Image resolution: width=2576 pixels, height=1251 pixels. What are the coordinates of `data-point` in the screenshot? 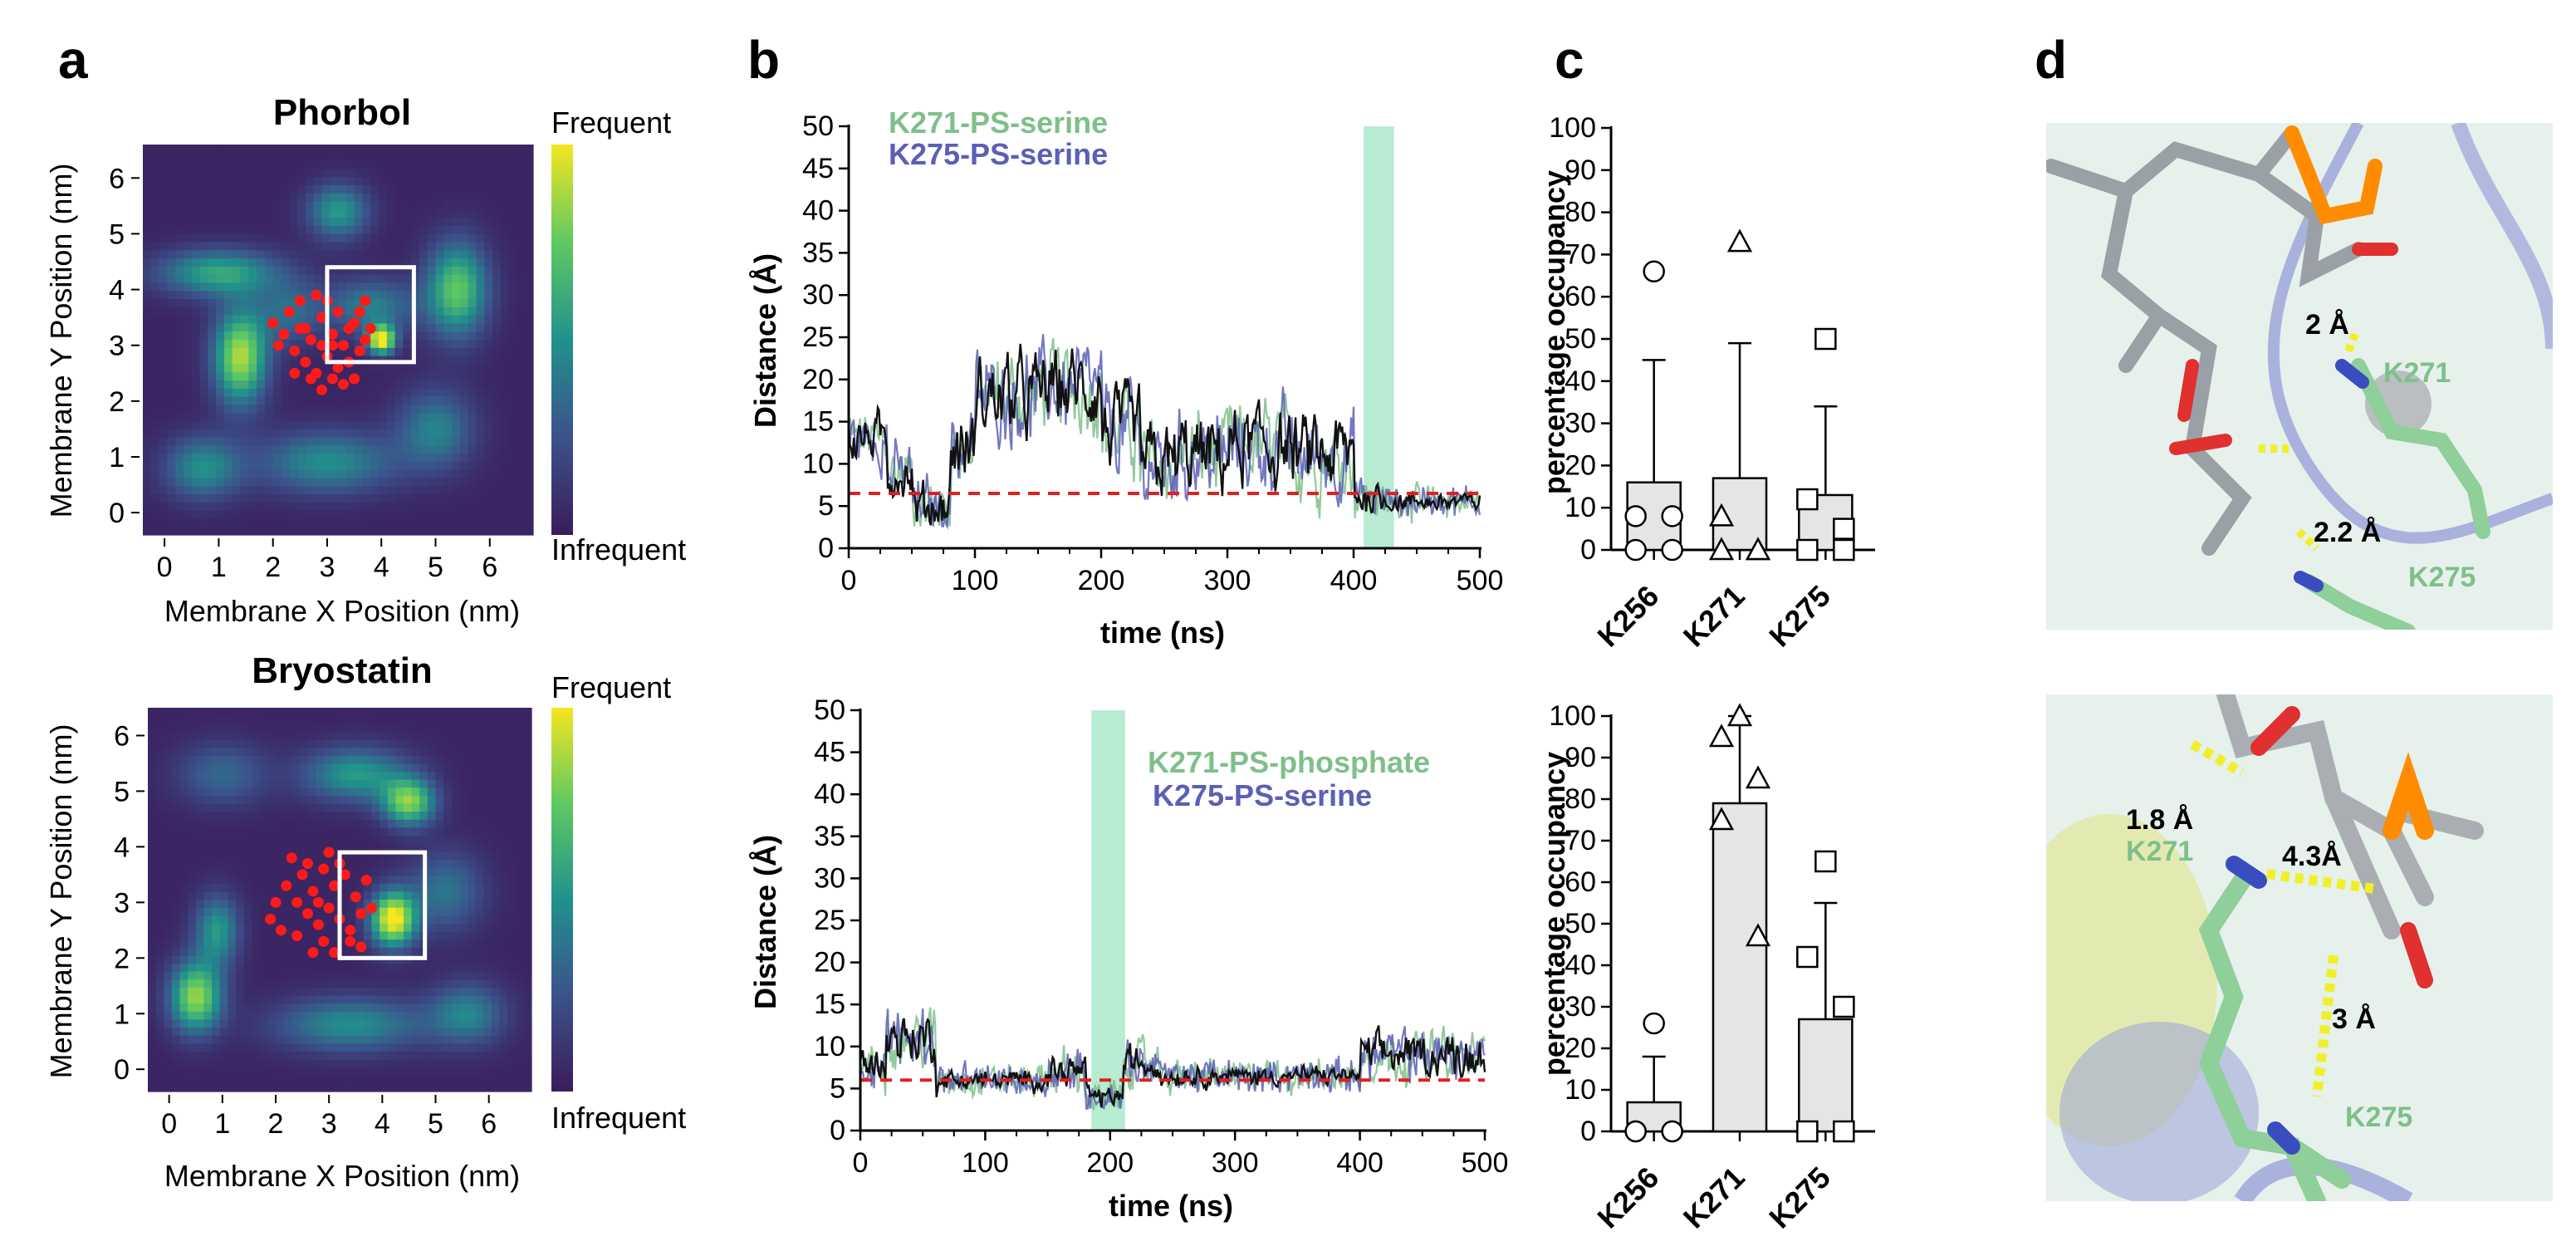 It's located at (1844, 1006).